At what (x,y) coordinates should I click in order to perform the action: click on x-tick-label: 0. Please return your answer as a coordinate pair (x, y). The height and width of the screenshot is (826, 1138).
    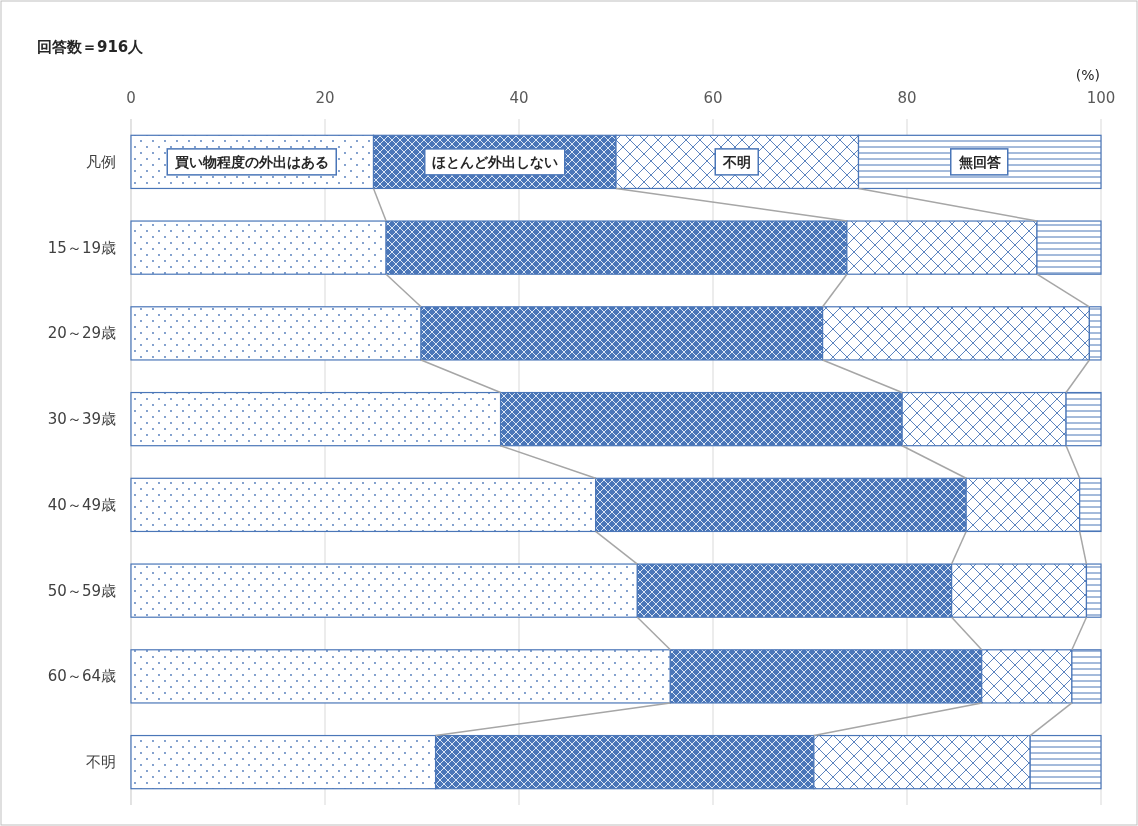
    Looking at the image, I should click on (131, 98).